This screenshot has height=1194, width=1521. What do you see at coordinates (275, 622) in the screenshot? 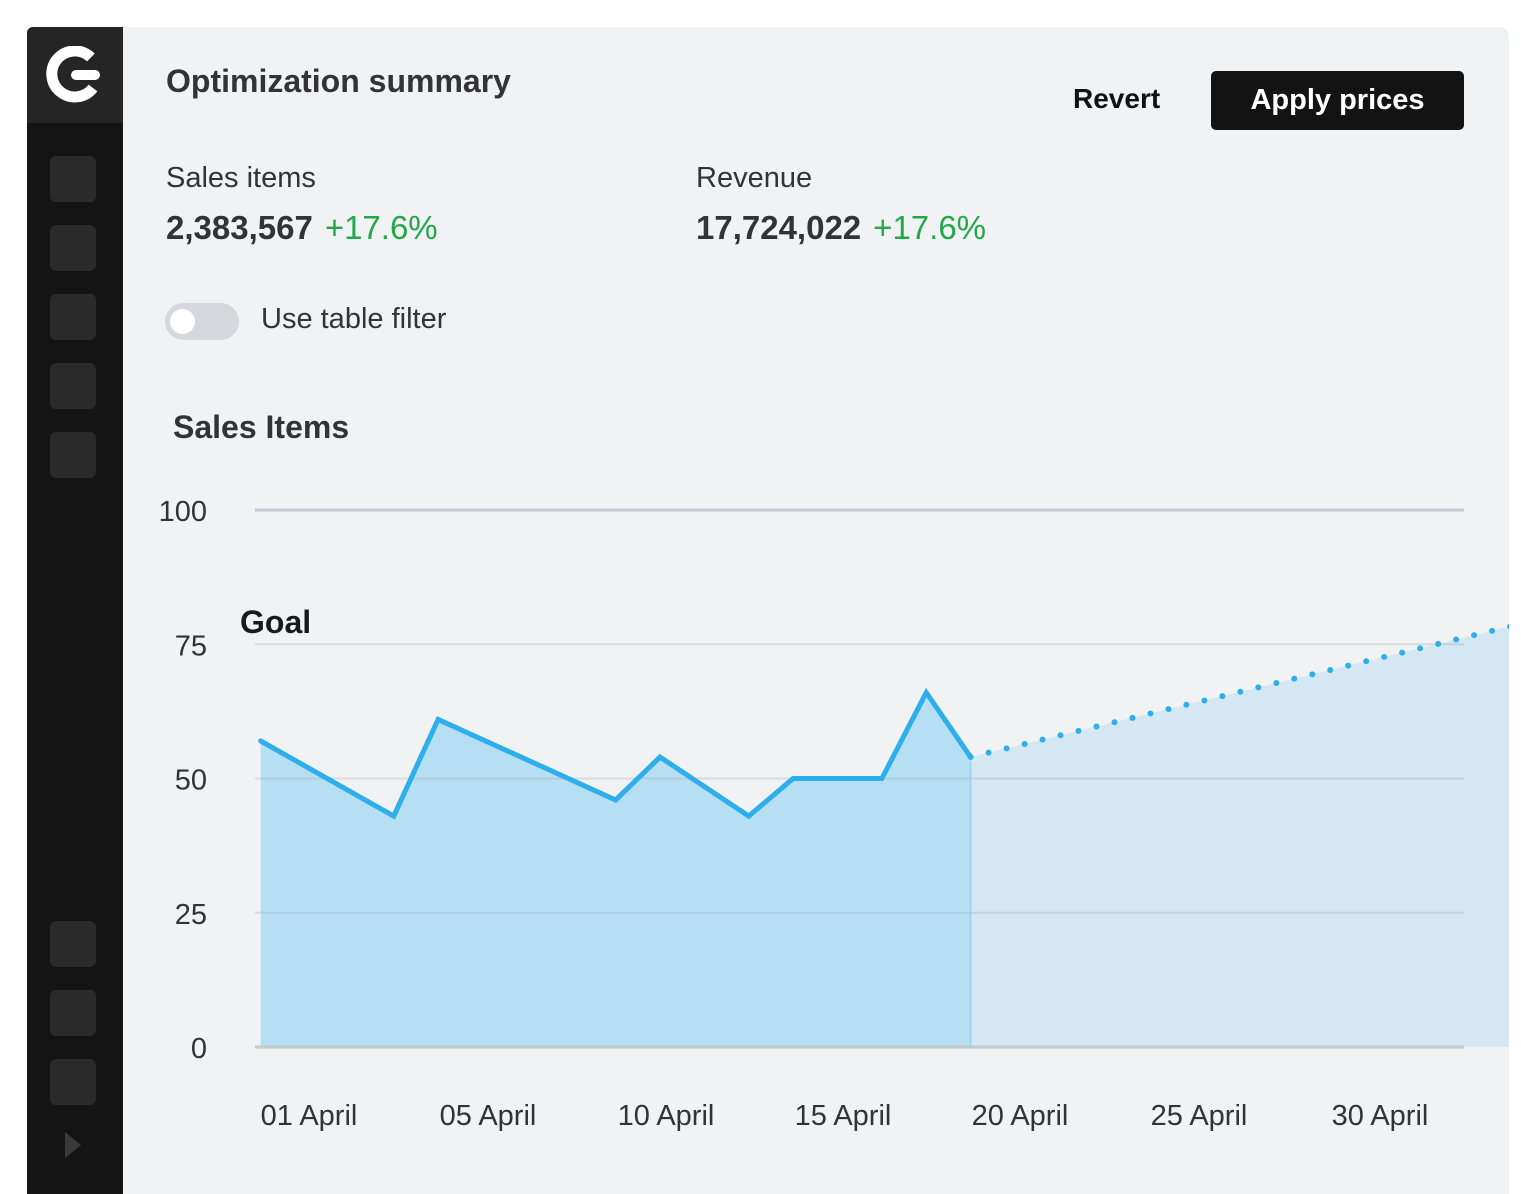
I see `goal-annotation: Goal` at bounding box center [275, 622].